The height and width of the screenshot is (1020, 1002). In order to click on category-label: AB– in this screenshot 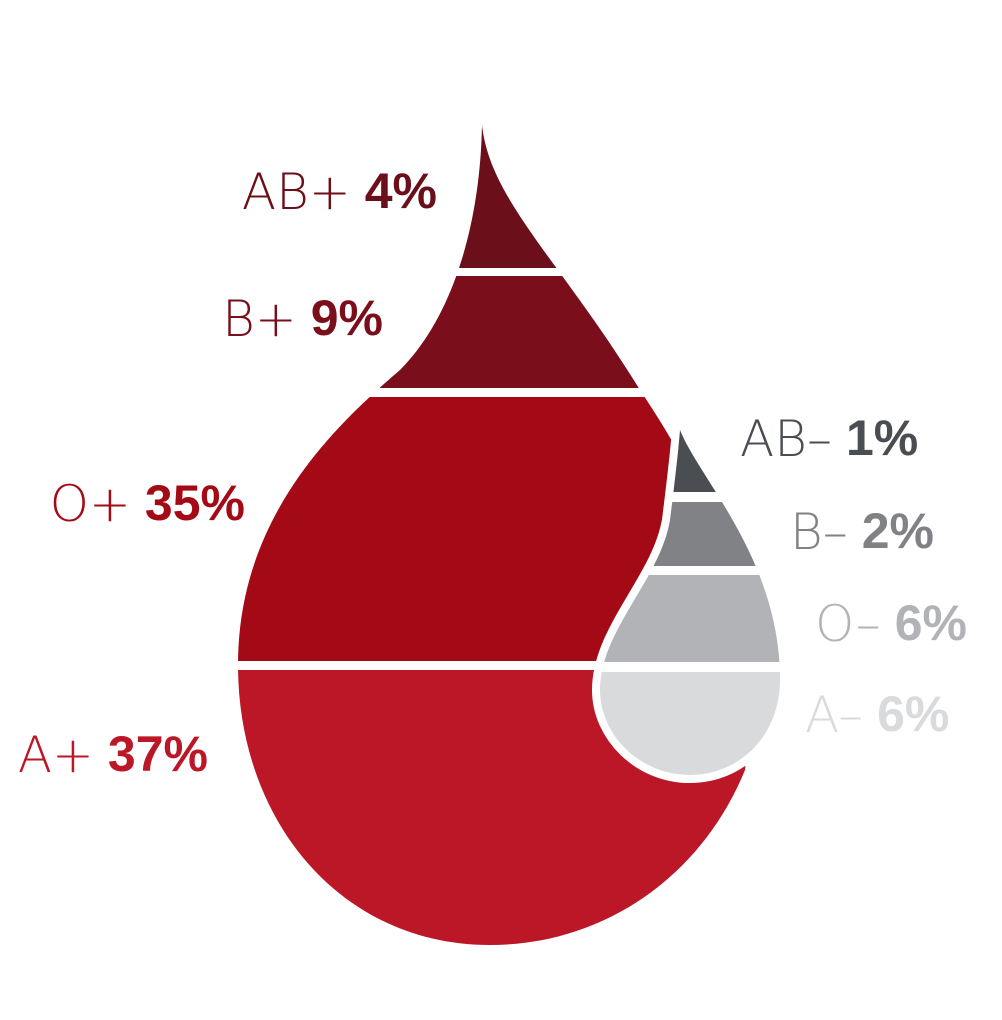, I will do `click(786, 439)`.